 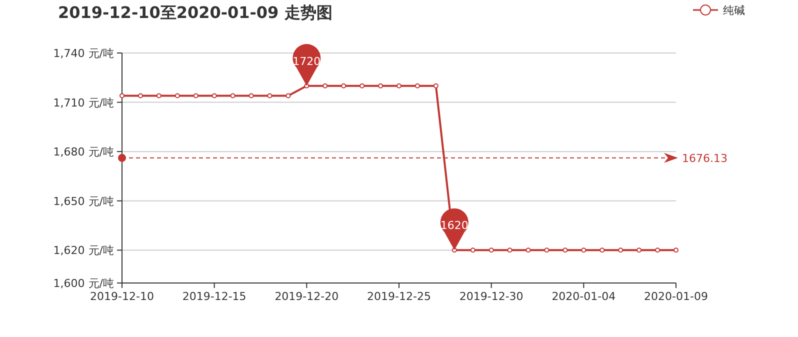 What do you see at coordinates (676, 296) in the screenshot?
I see `x-tick-label: 2020-01-09` at bounding box center [676, 296].